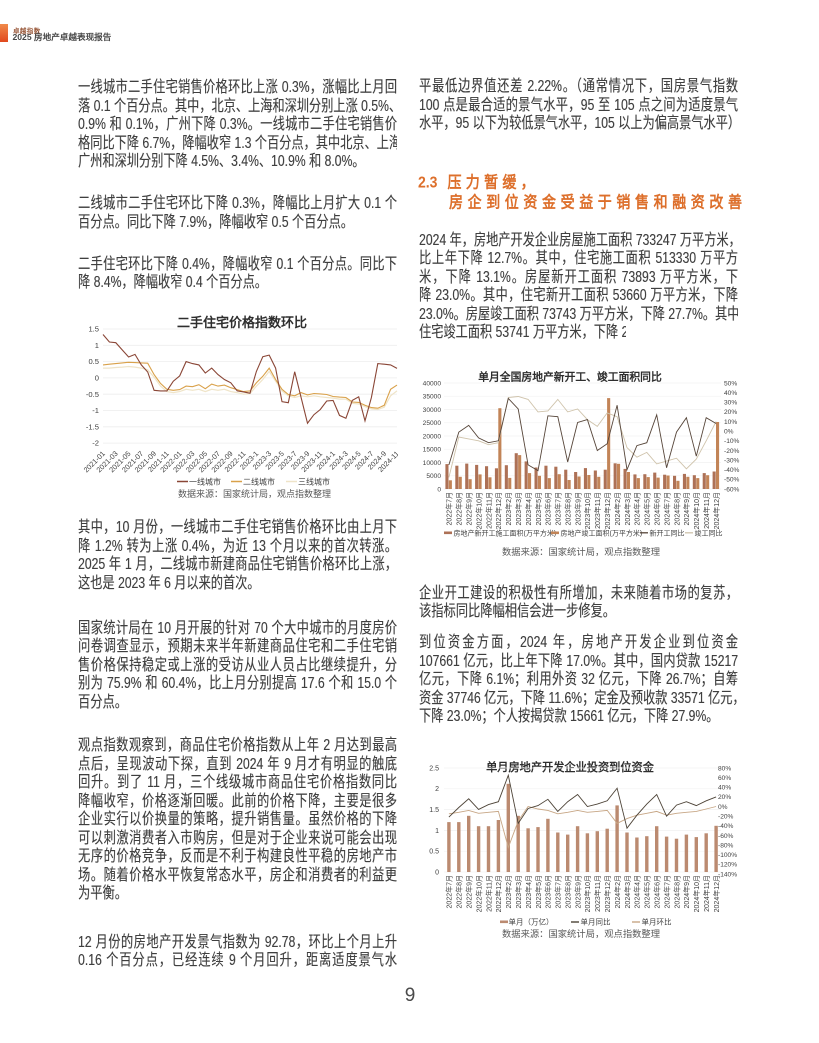  Describe the element at coordinates (727, 874) in the screenshot. I see `svg-text: -140%` at that location.